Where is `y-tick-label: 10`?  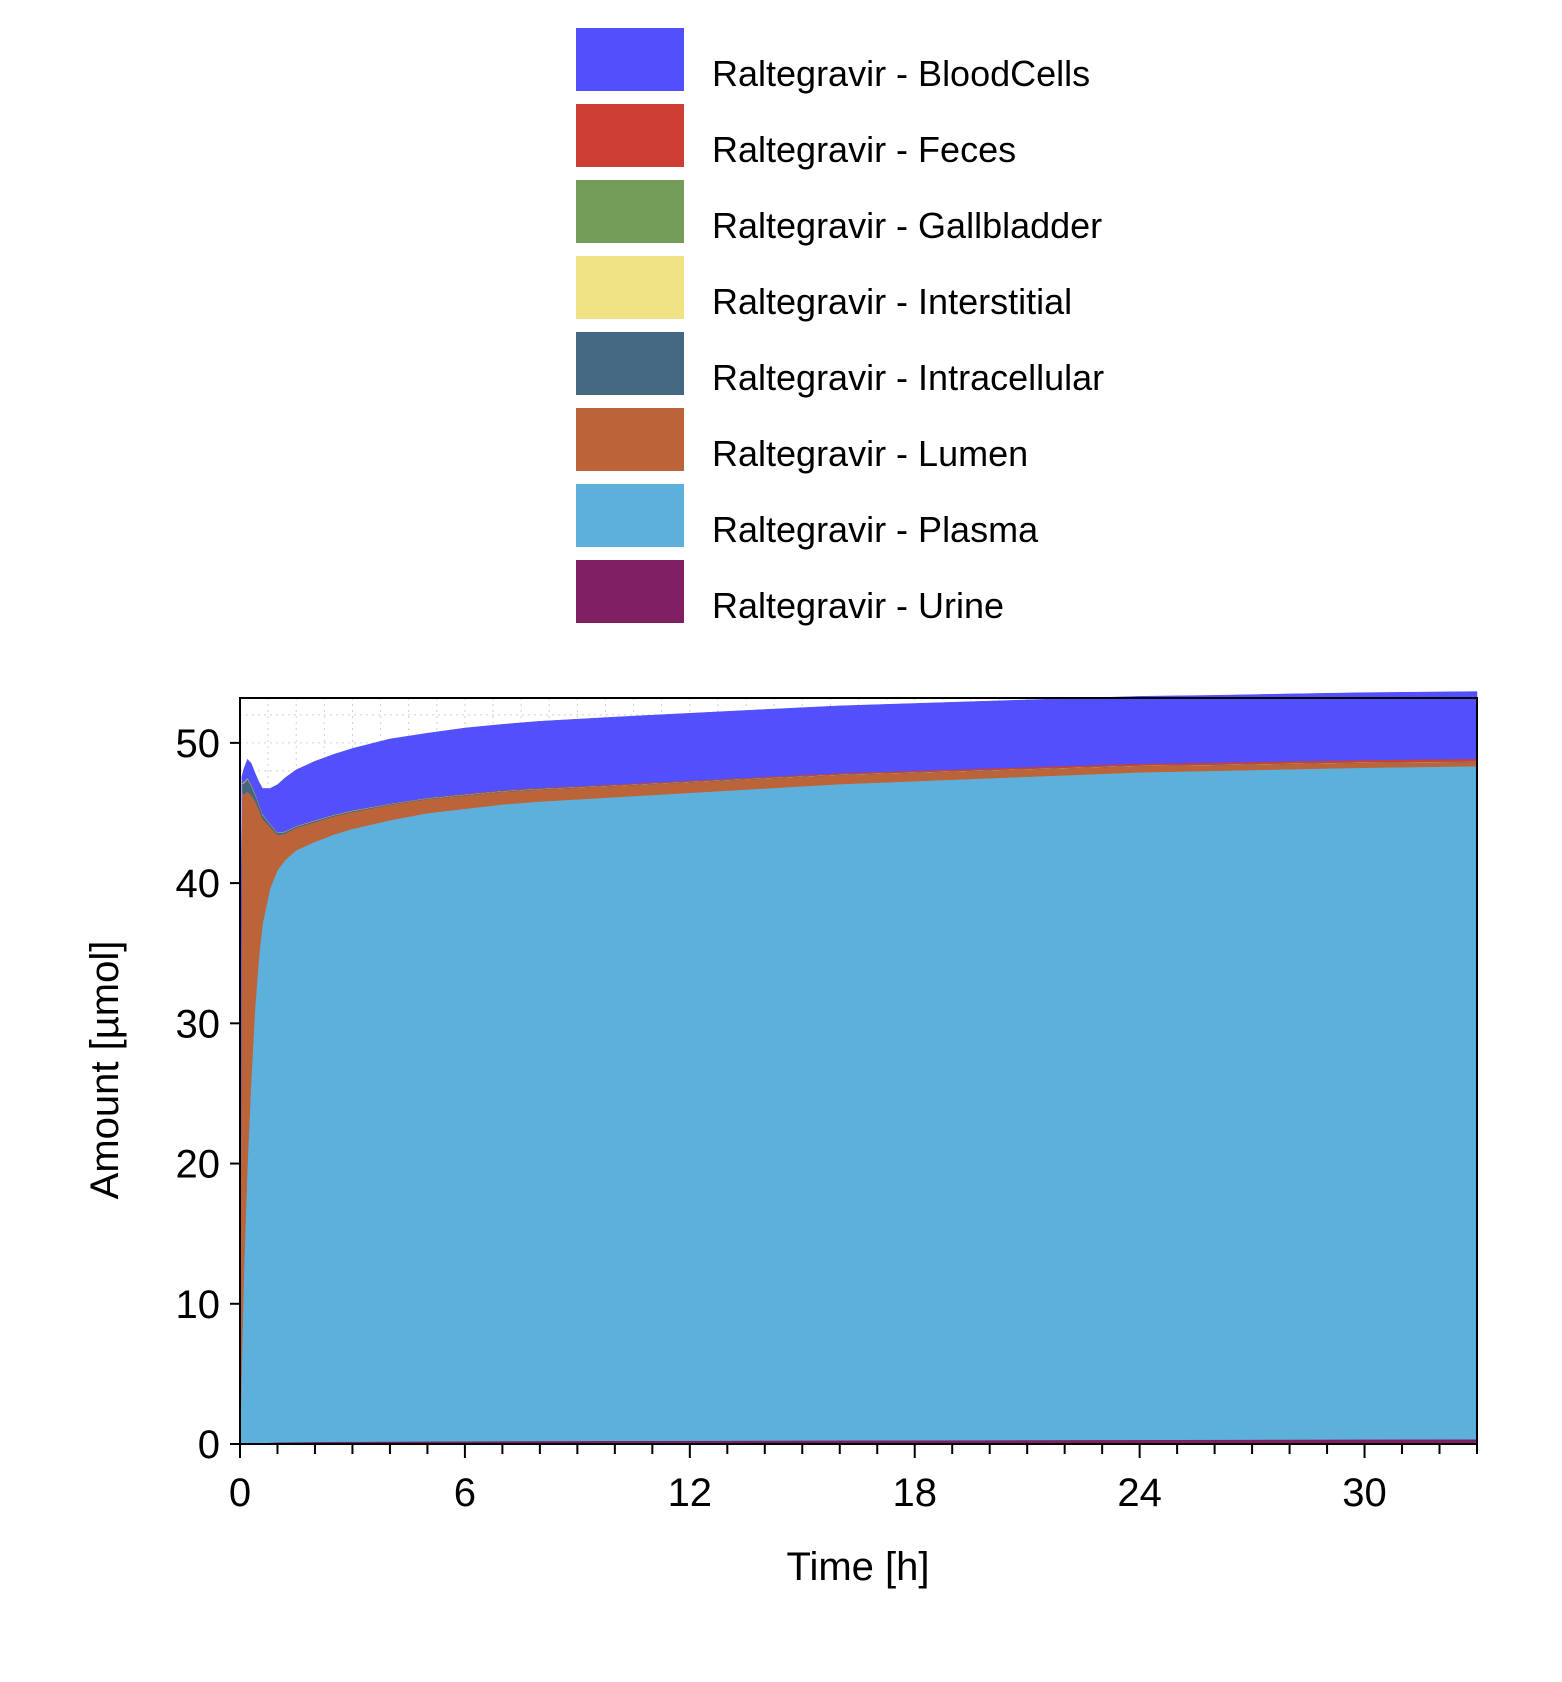
y-tick-label: 10 is located at coordinates (198, 1305).